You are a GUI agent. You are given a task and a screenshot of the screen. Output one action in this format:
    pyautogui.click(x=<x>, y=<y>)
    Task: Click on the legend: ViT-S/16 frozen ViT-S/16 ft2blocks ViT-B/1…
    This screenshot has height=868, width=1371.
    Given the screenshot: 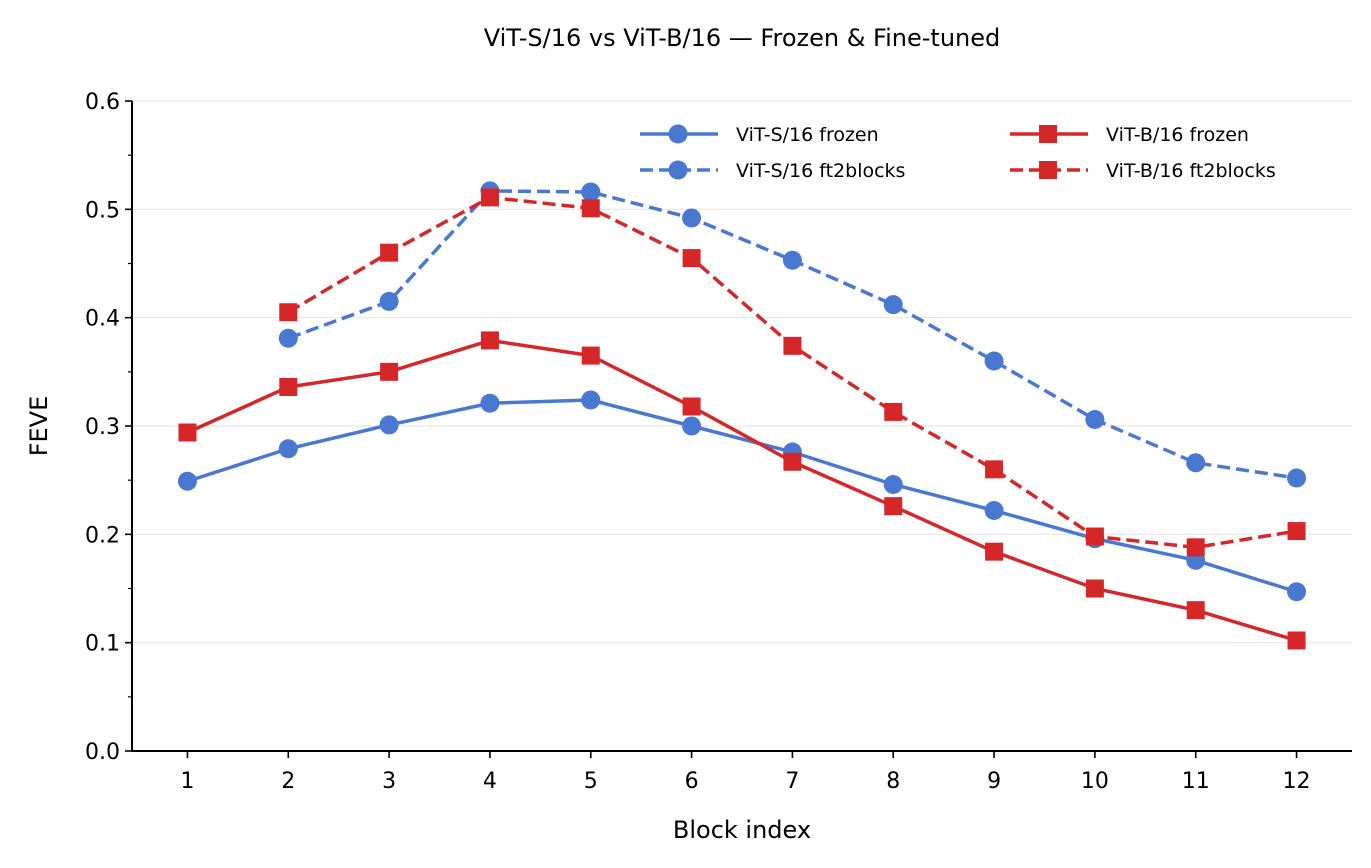 What is the action you would take?
    pyautogui.click(x=958, y=153)
    